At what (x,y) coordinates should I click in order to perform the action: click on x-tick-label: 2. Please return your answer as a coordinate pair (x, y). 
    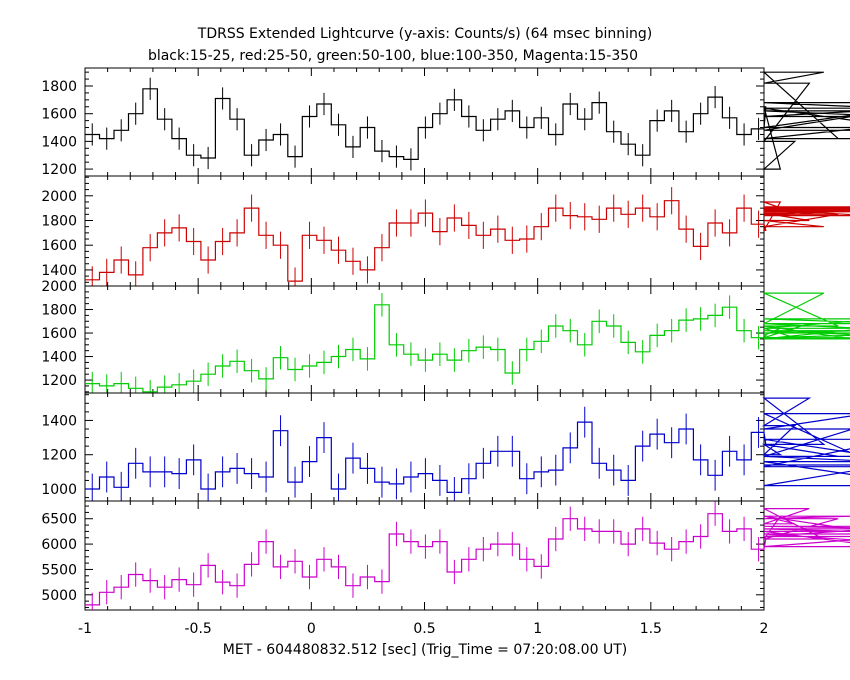
    Looking at the image, I should click on (764, 629).